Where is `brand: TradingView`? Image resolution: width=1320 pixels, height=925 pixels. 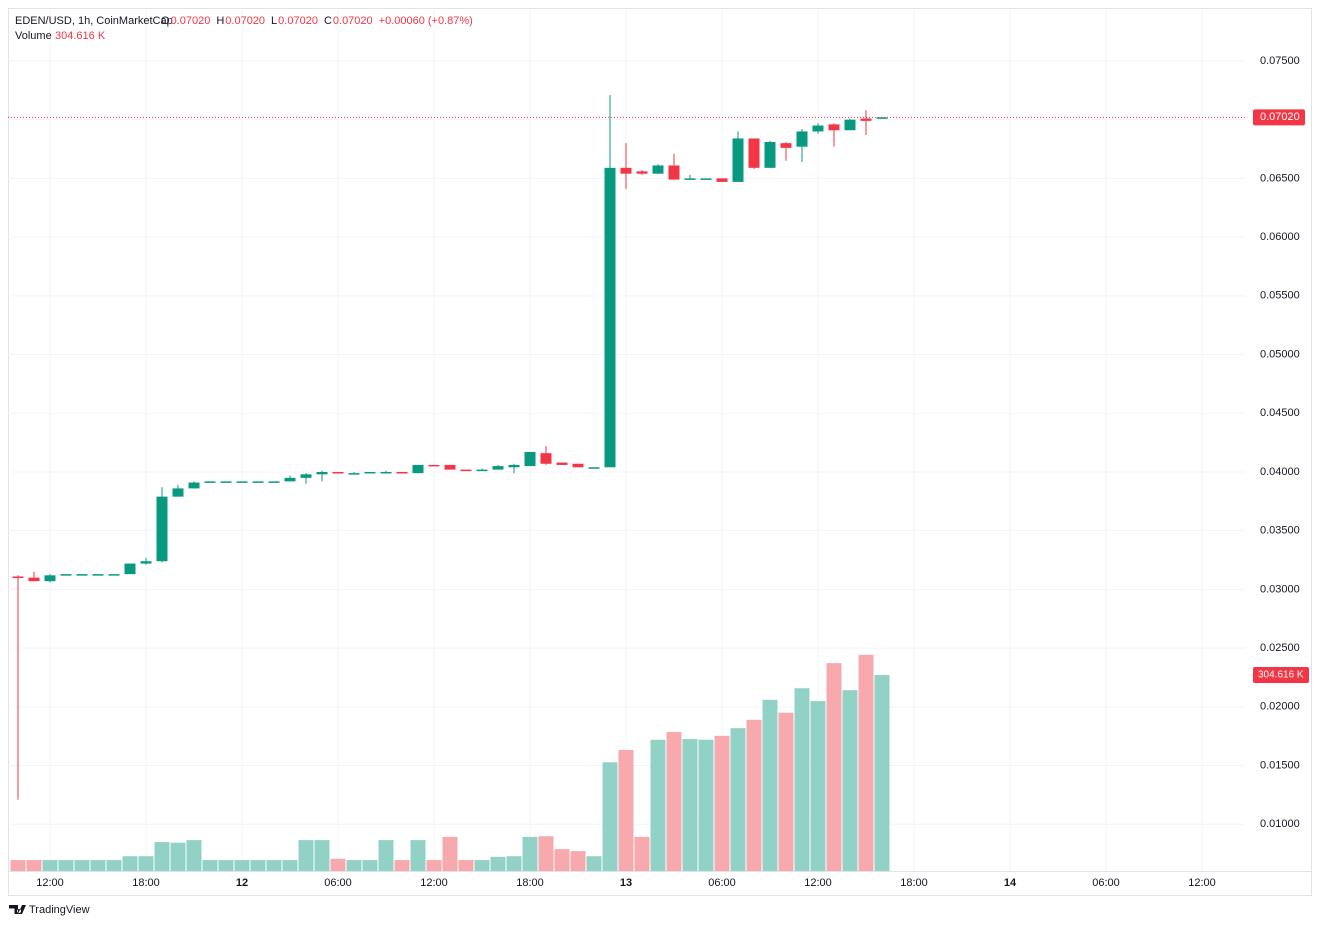
brand: TradingView is located at coordinates (49, 910).